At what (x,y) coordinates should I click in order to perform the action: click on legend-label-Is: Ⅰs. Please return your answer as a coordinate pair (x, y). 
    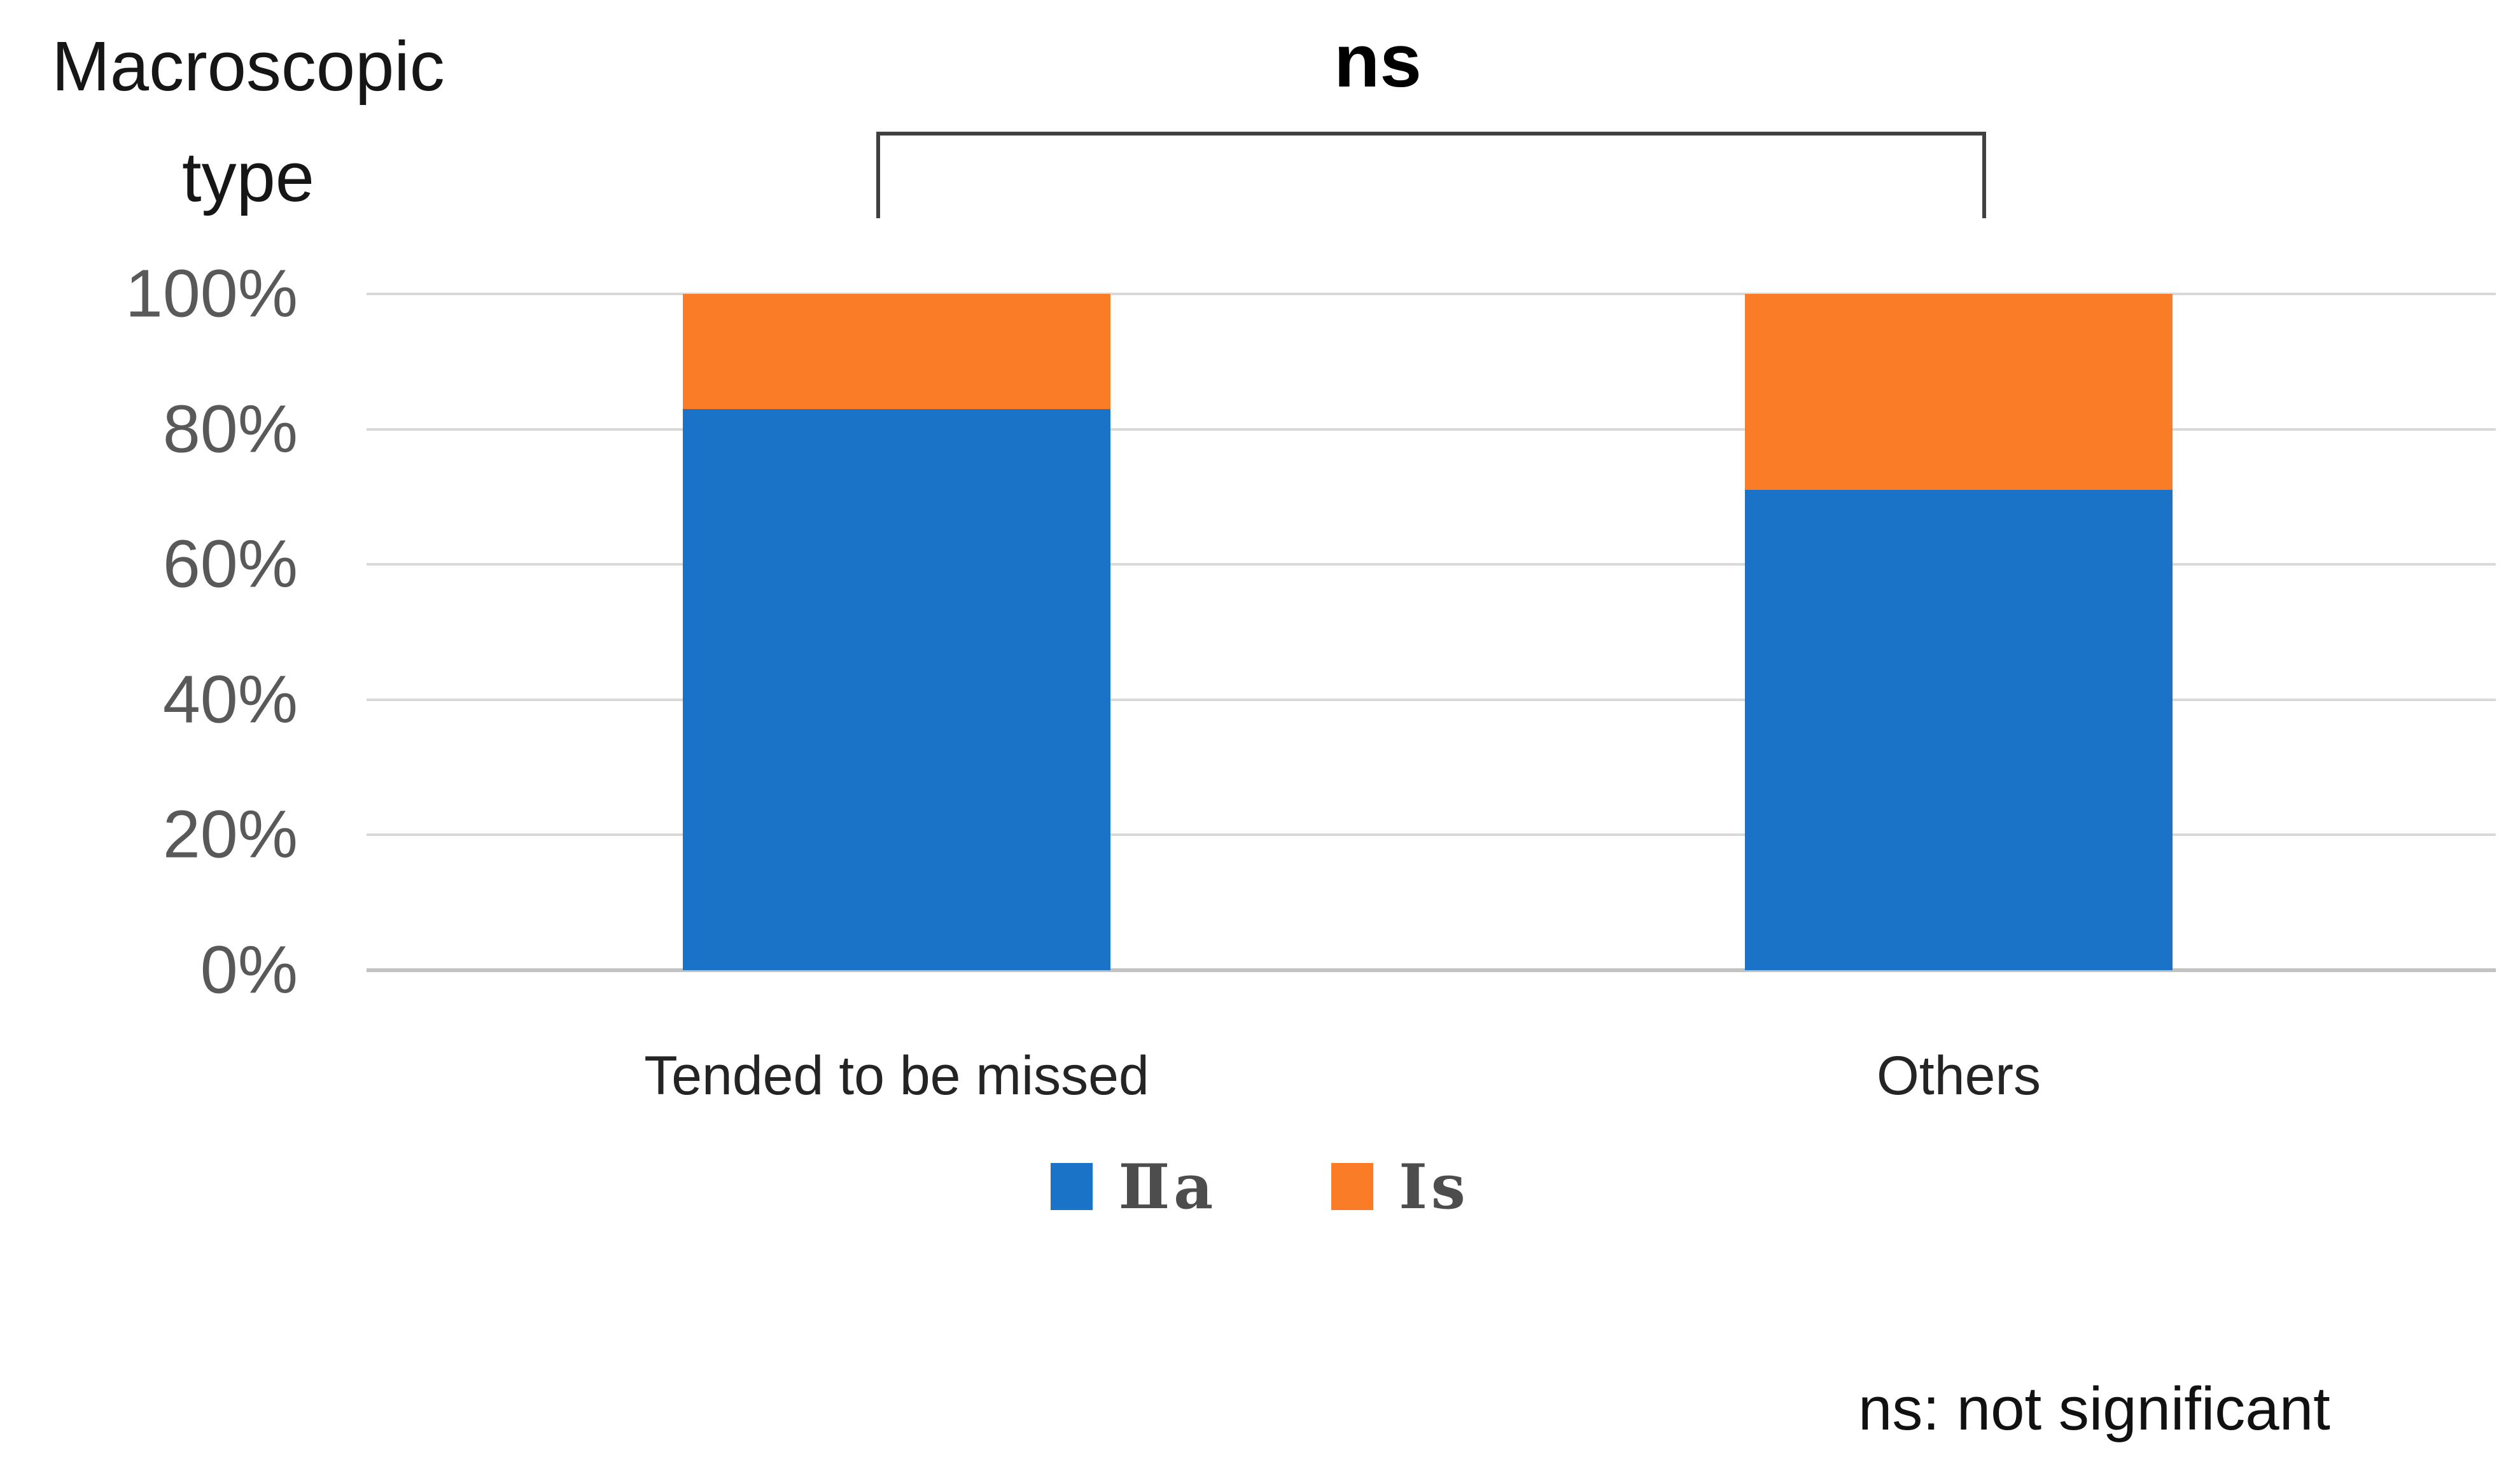
    Looking at the image, I should click on (1434, 1186).